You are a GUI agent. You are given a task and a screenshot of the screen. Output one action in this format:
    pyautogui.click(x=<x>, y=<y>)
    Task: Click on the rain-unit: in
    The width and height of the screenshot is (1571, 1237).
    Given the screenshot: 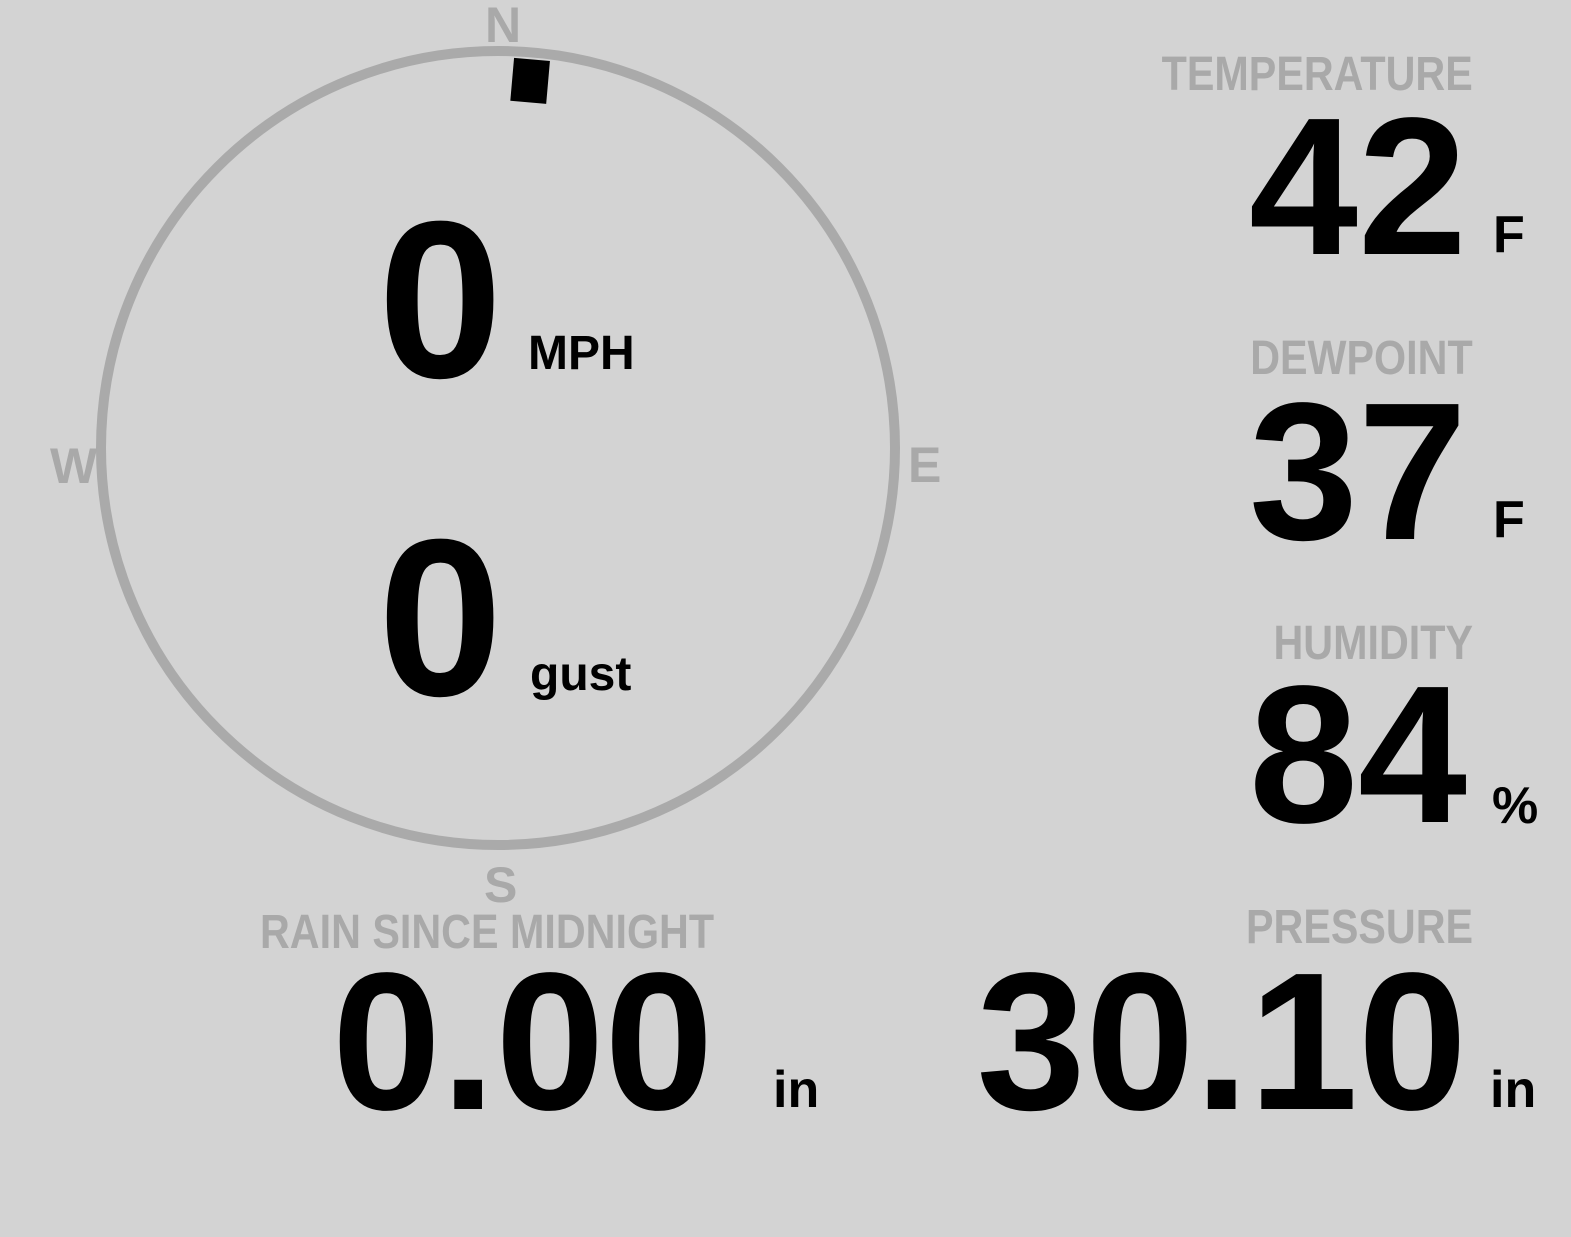 What is the action you would take?
    pyautogui.click(x=796, y=1090)
    